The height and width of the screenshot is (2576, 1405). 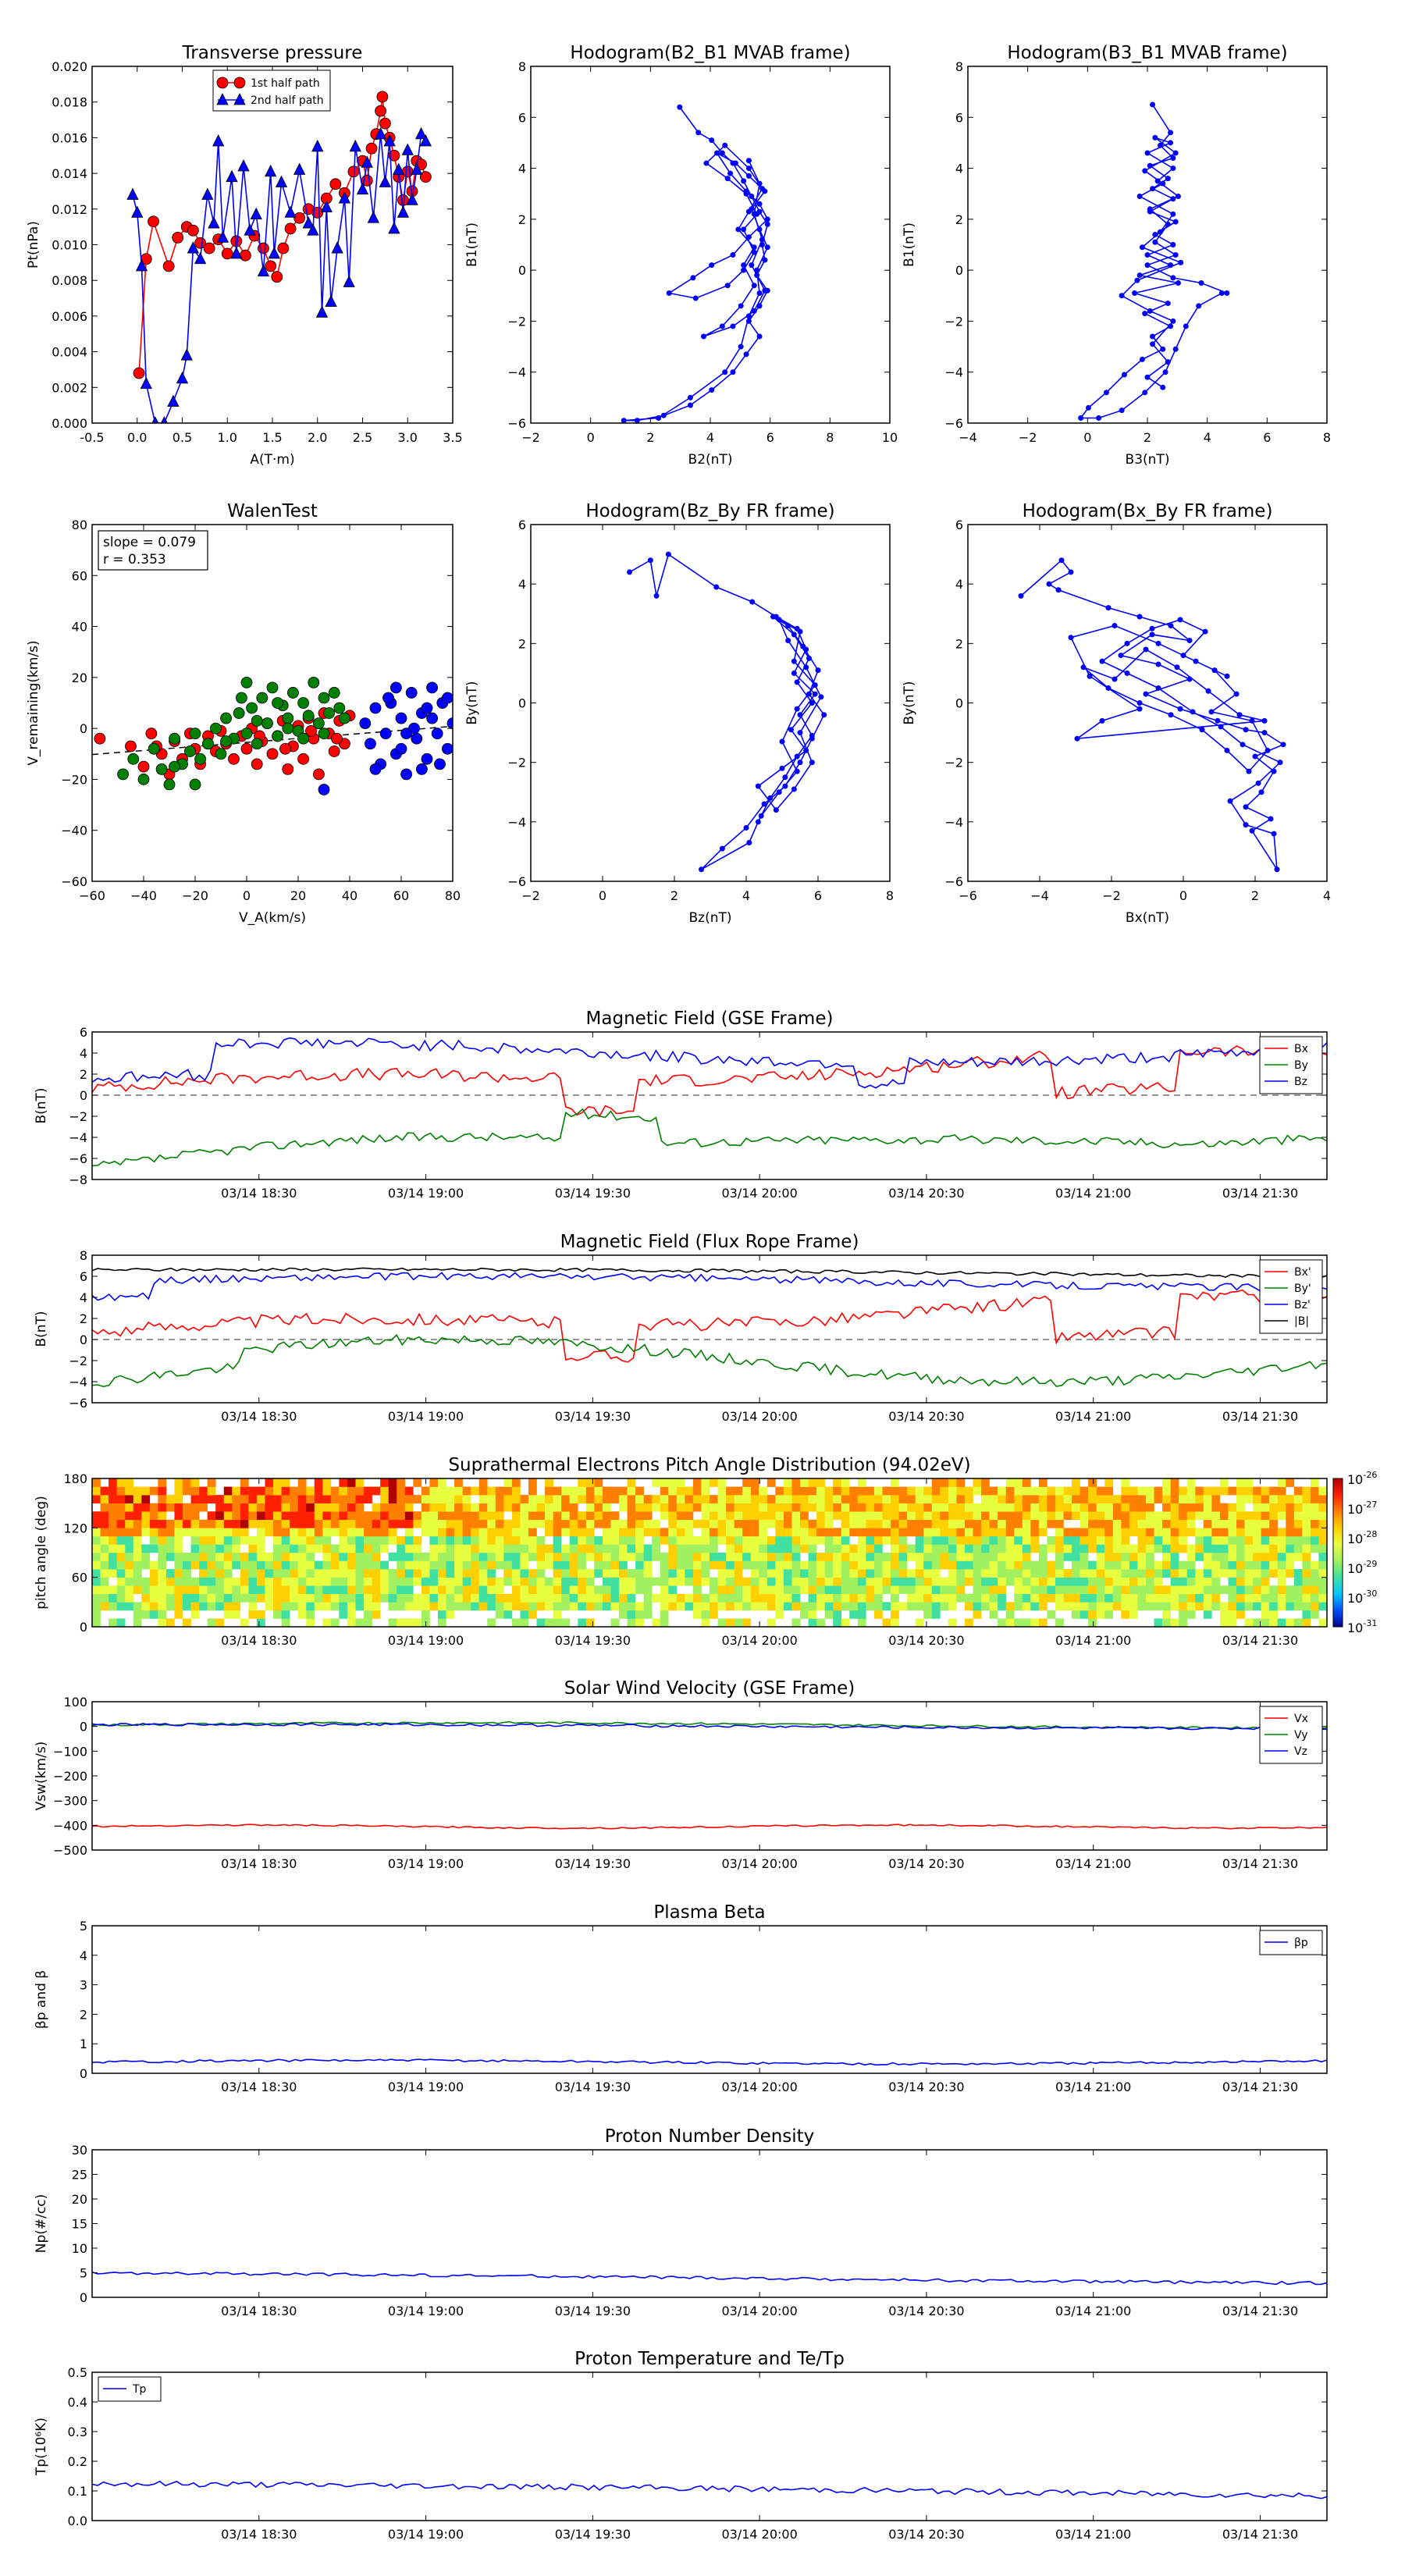 What do you see at coordinates (1077, 738) in the screenshot?
I see `h4-point` at bounding box center [1077, 738].